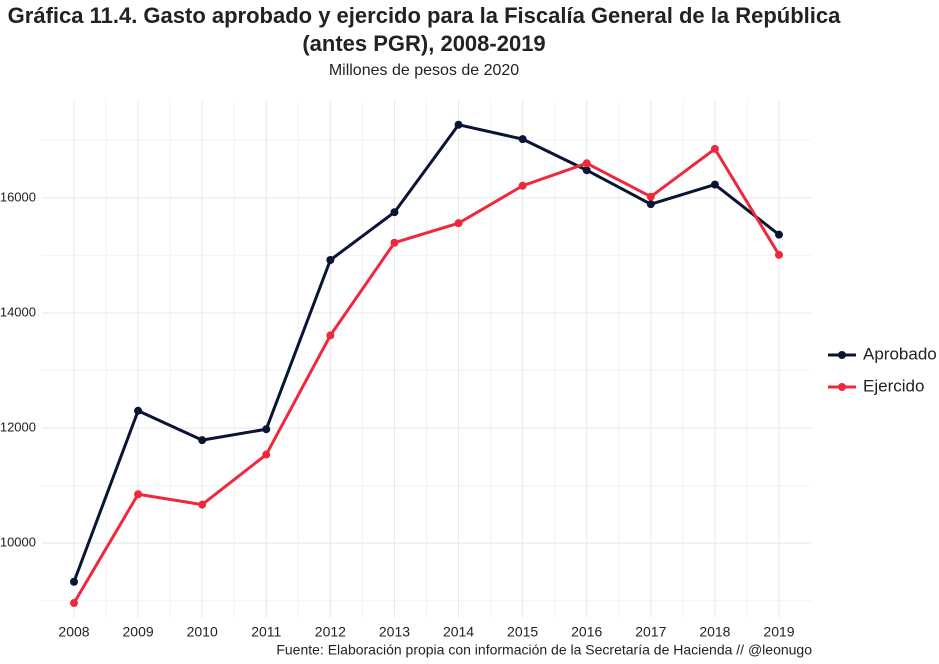 Image resolution: width=939 pixels, height=664 pixels. Describe the element at coordinates (330, 632) in the screenshot. I see `x-tick-label: 2012` at that location.